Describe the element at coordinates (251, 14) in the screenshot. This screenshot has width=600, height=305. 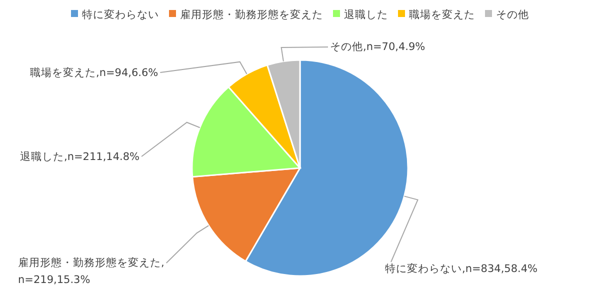
I see `legend-label: 雇用形態・勤務形態を変えた` at that location.